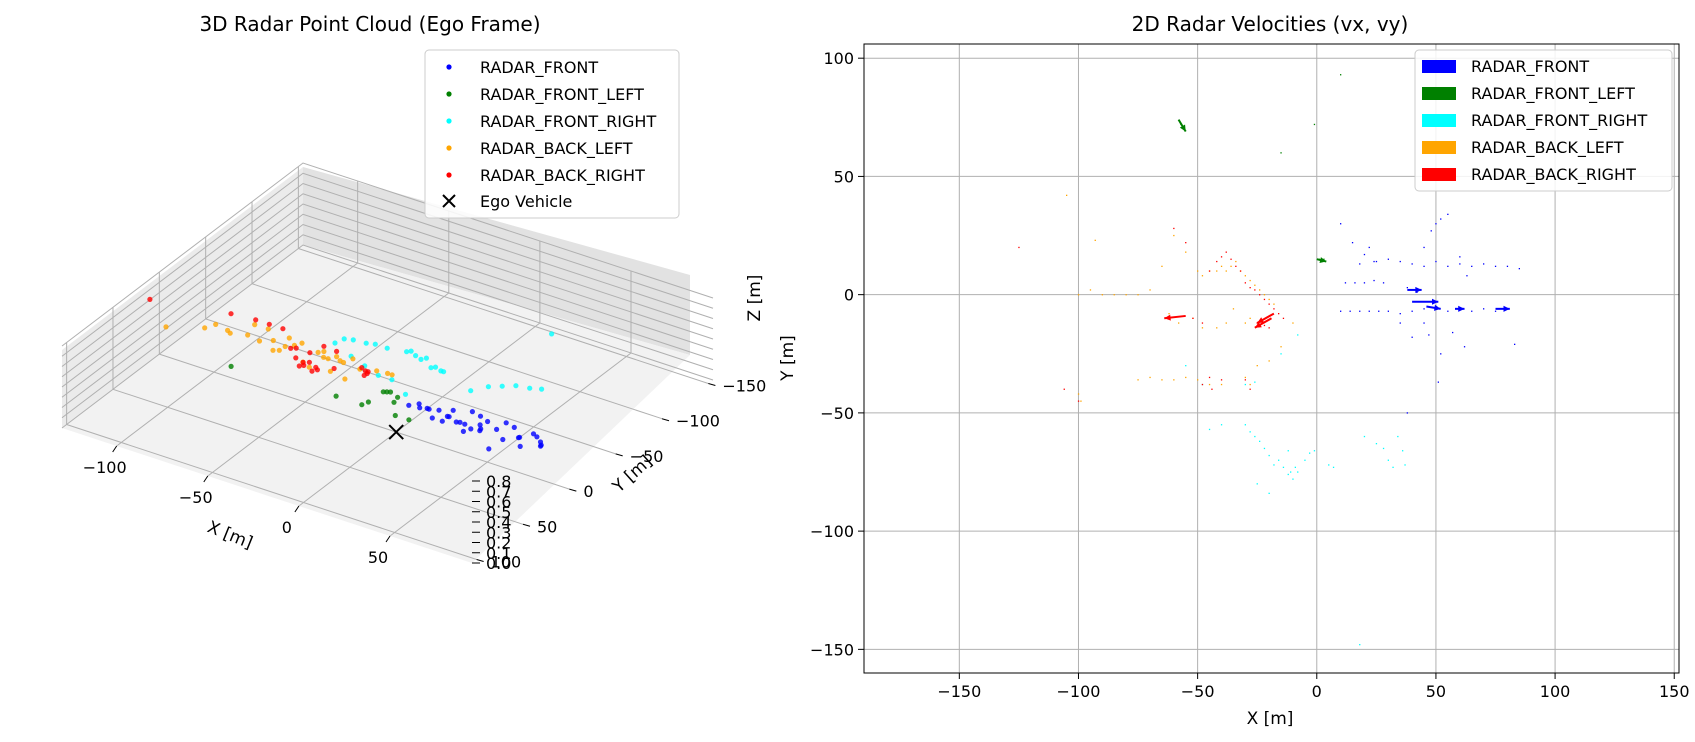 The height and width of the screenshot is (742, 1695). Describe the element at coordinates (498, 532) in the screenshot. I see `z-tick-label-3d: 0.3` at that location.